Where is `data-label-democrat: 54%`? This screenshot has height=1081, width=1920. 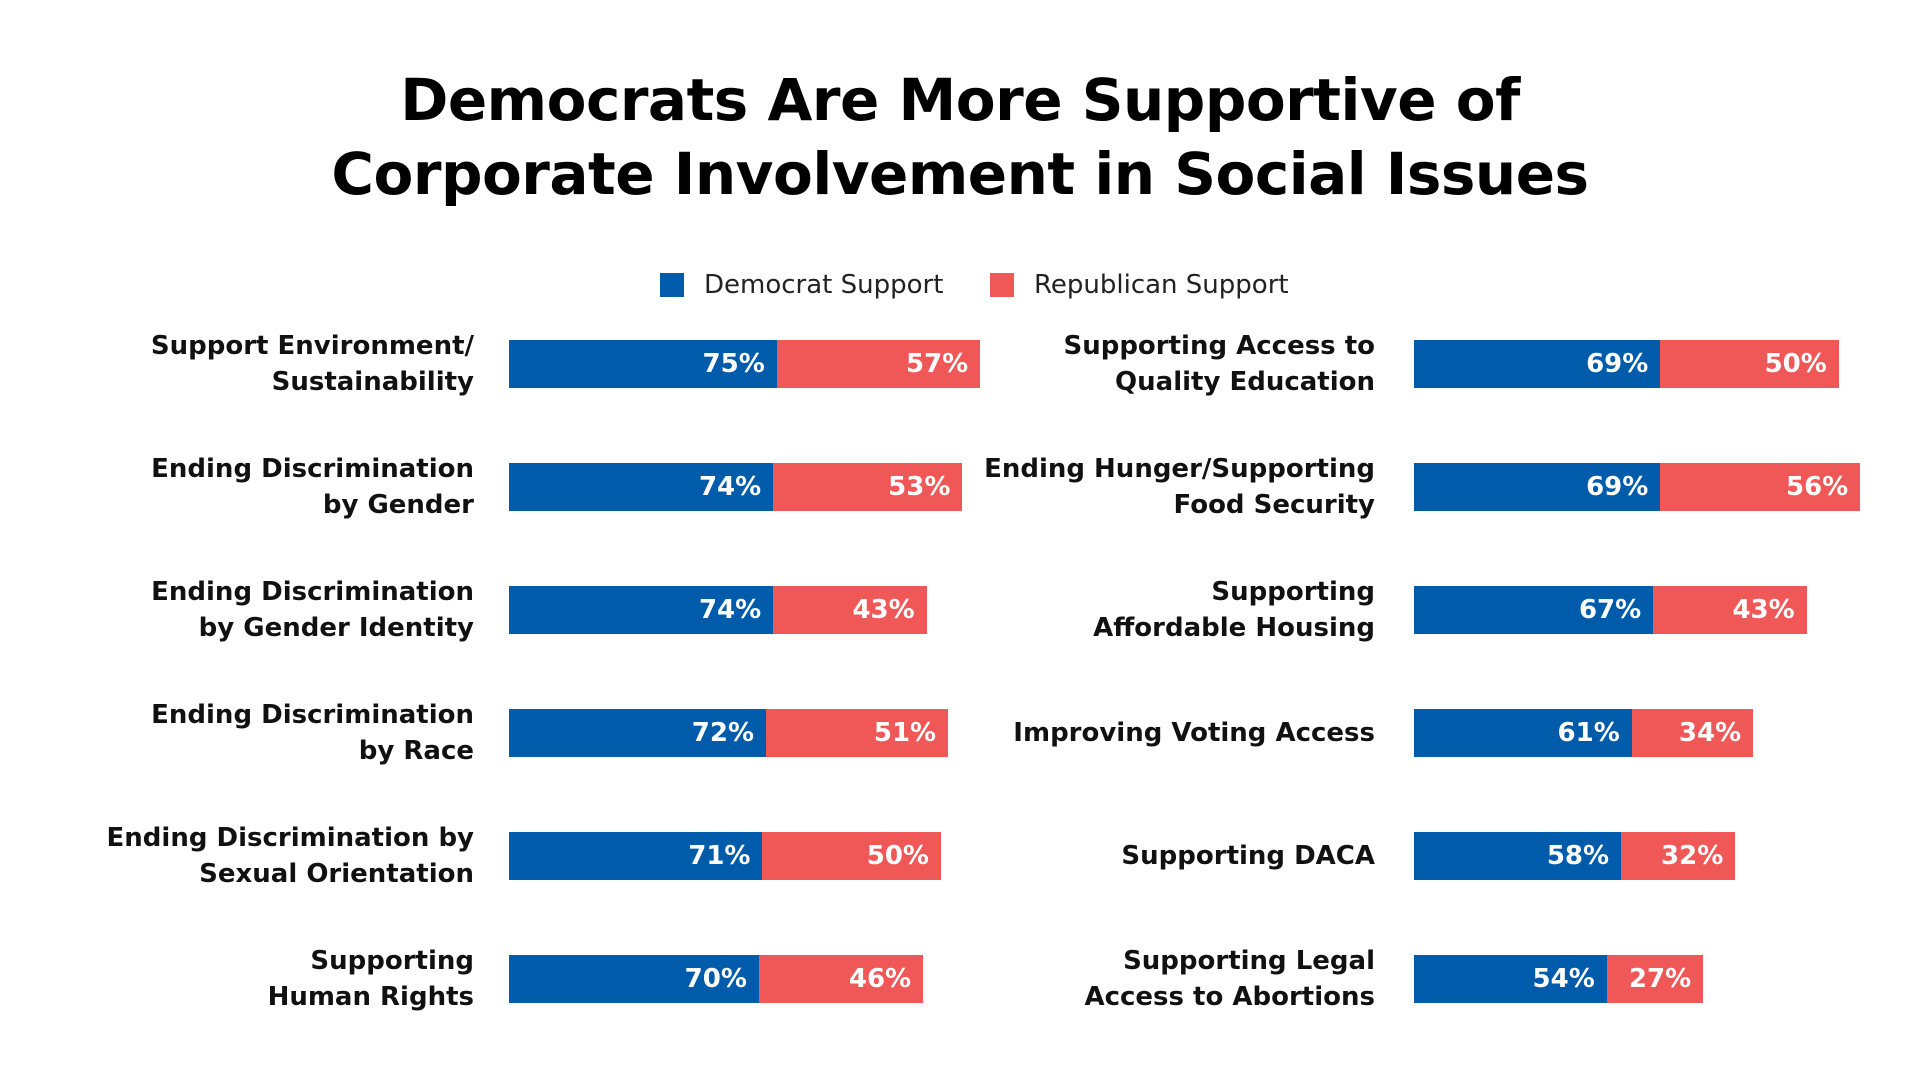
data-label-democrat: 54% is located at coordinates (1563, 979).